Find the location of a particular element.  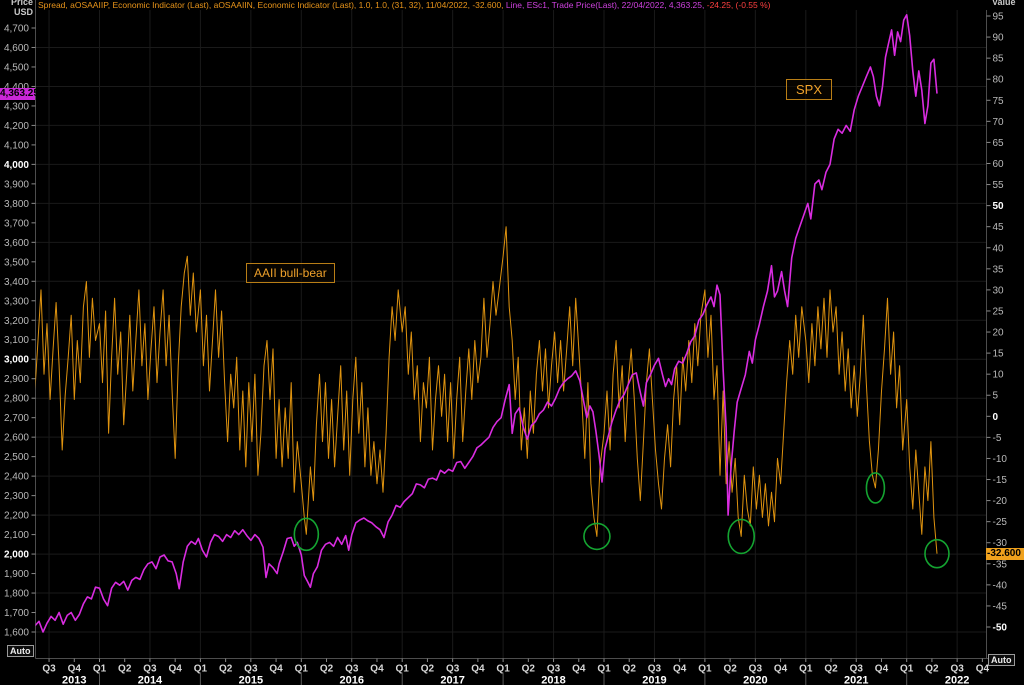

price-axis-label: Price is located at coordinates (21, 3).